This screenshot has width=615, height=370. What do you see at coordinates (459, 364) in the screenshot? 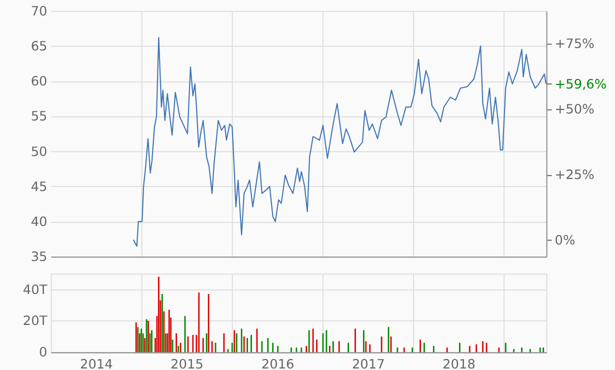
I see `x-tick-label: 2018` at bounding box center [459, 364].